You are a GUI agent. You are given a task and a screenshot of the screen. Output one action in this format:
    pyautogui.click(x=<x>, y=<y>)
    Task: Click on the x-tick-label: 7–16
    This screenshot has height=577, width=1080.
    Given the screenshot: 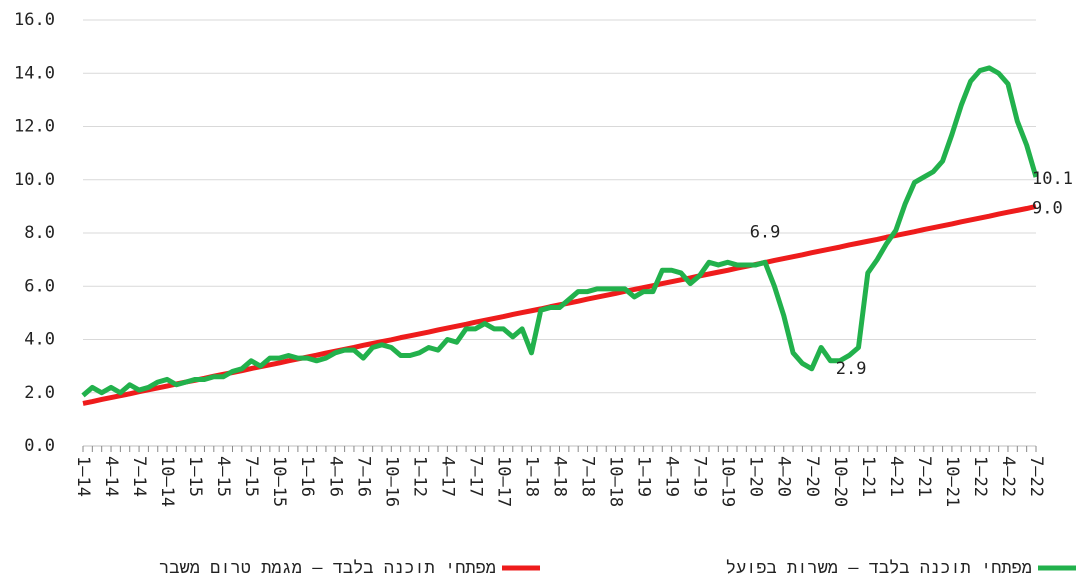 What is the action you would take?
    pyautogui.click(x=363, y=476)
    